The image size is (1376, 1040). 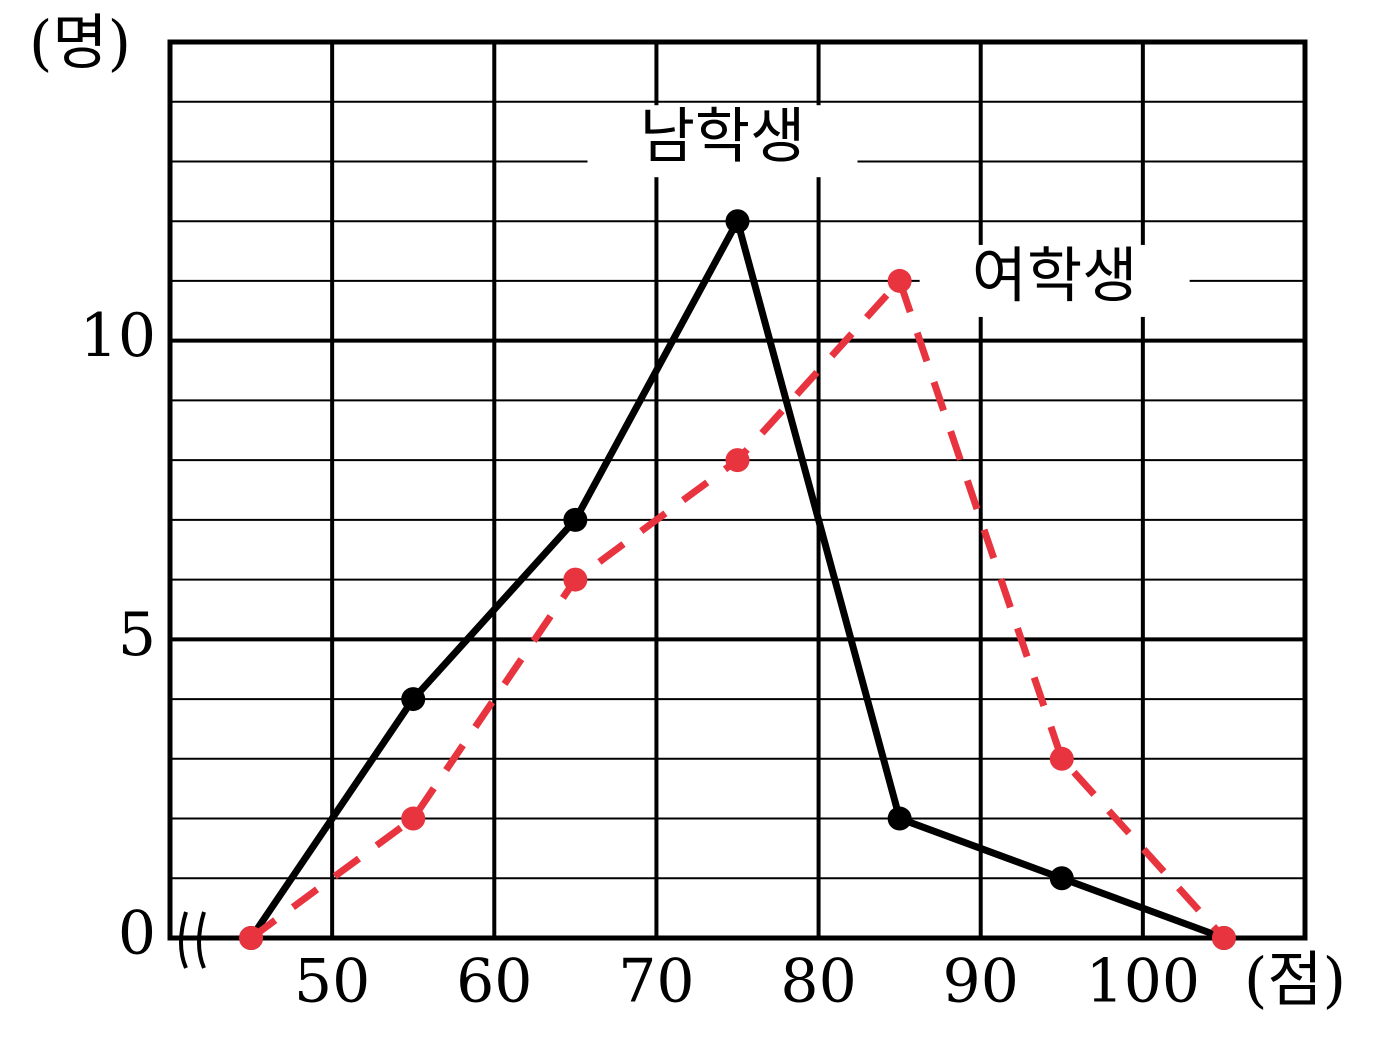 I want to click on x-tick-label: 50, so click(x=332, y=982).